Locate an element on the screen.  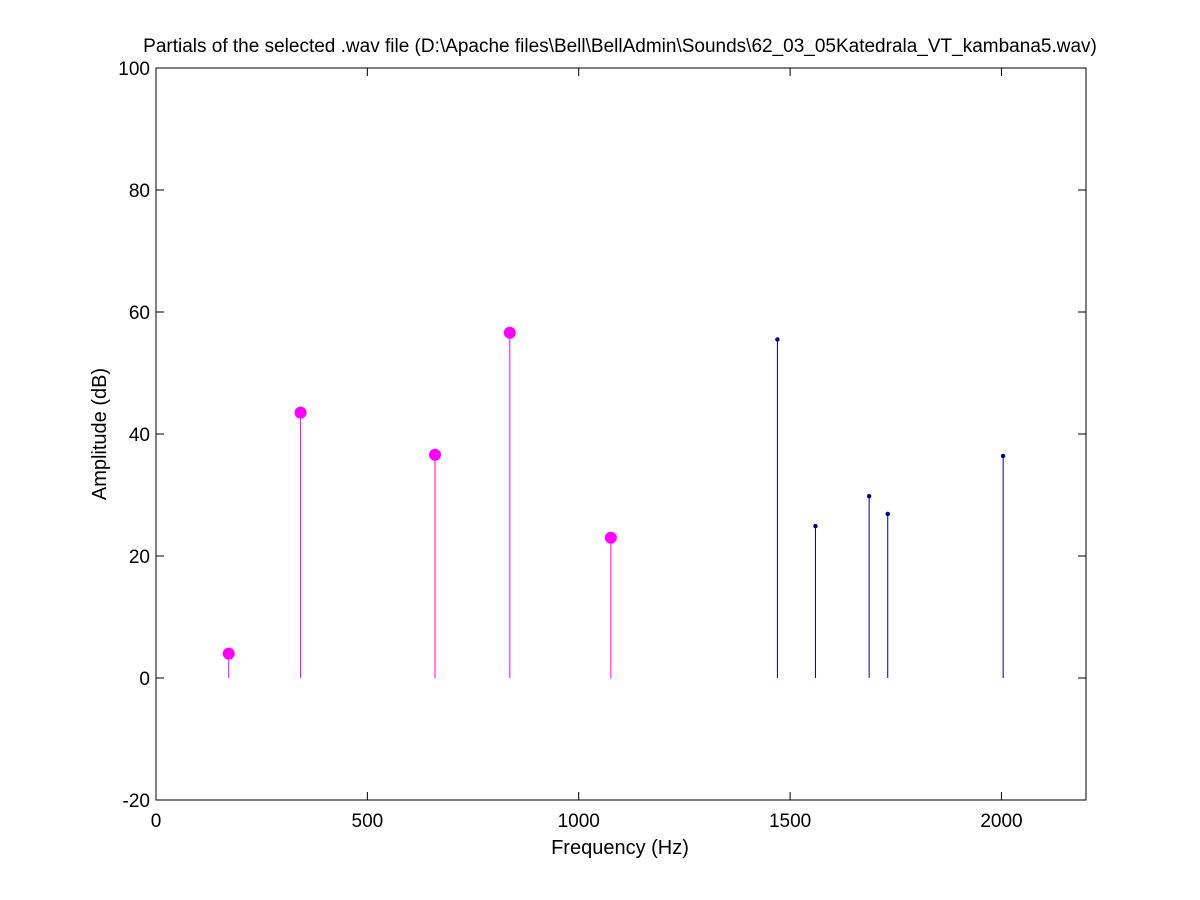
x-tick-label: 1000 is located at coordinates (579, 821).